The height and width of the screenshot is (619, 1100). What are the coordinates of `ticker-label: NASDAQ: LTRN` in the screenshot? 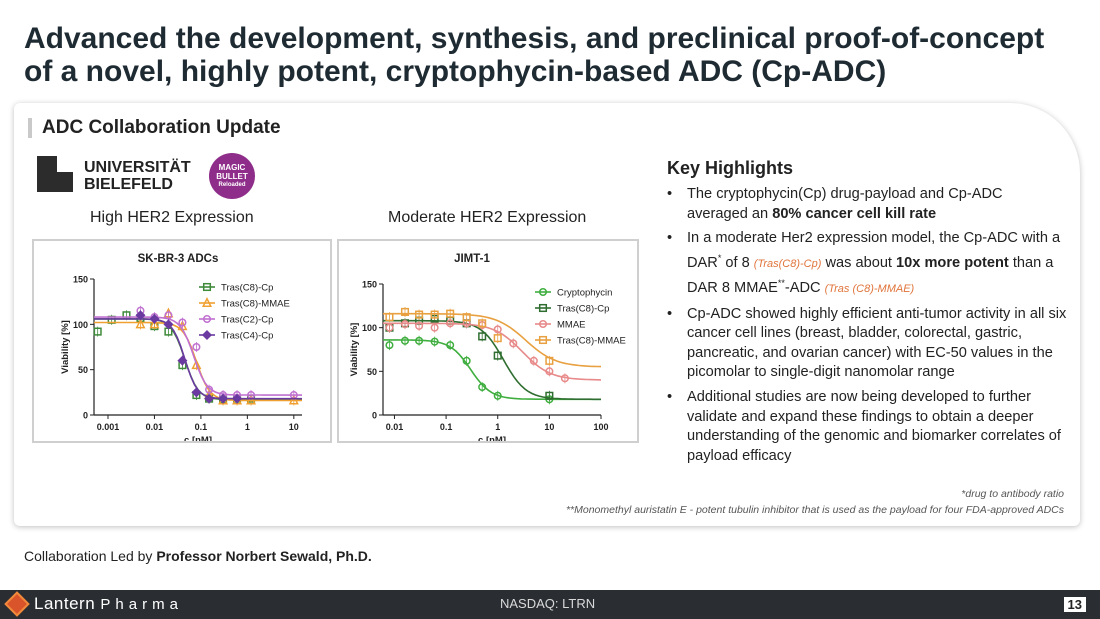 It's located at (548, 603).